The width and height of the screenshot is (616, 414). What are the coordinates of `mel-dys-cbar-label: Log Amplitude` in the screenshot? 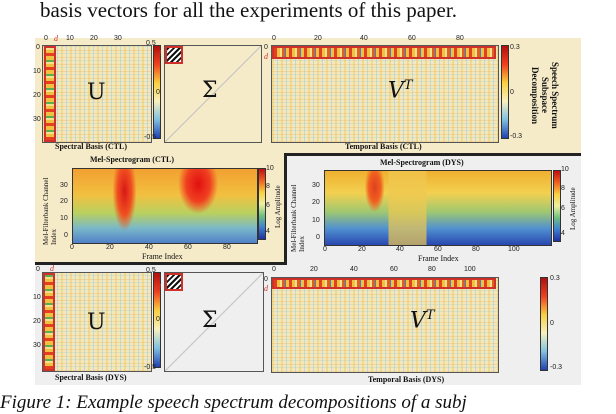 It's located at (573, 208).